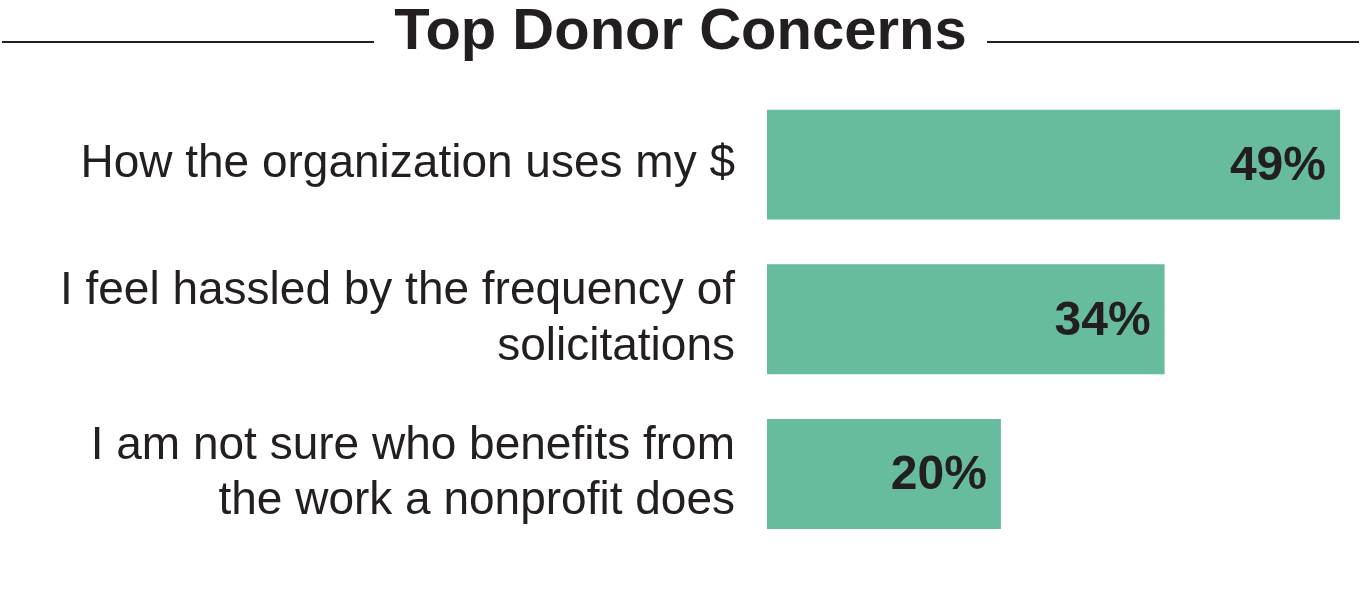 This screenshot has height=611, width=1361. I want to click on y-tick-label: How the organization uses my $, so click(407, 161).